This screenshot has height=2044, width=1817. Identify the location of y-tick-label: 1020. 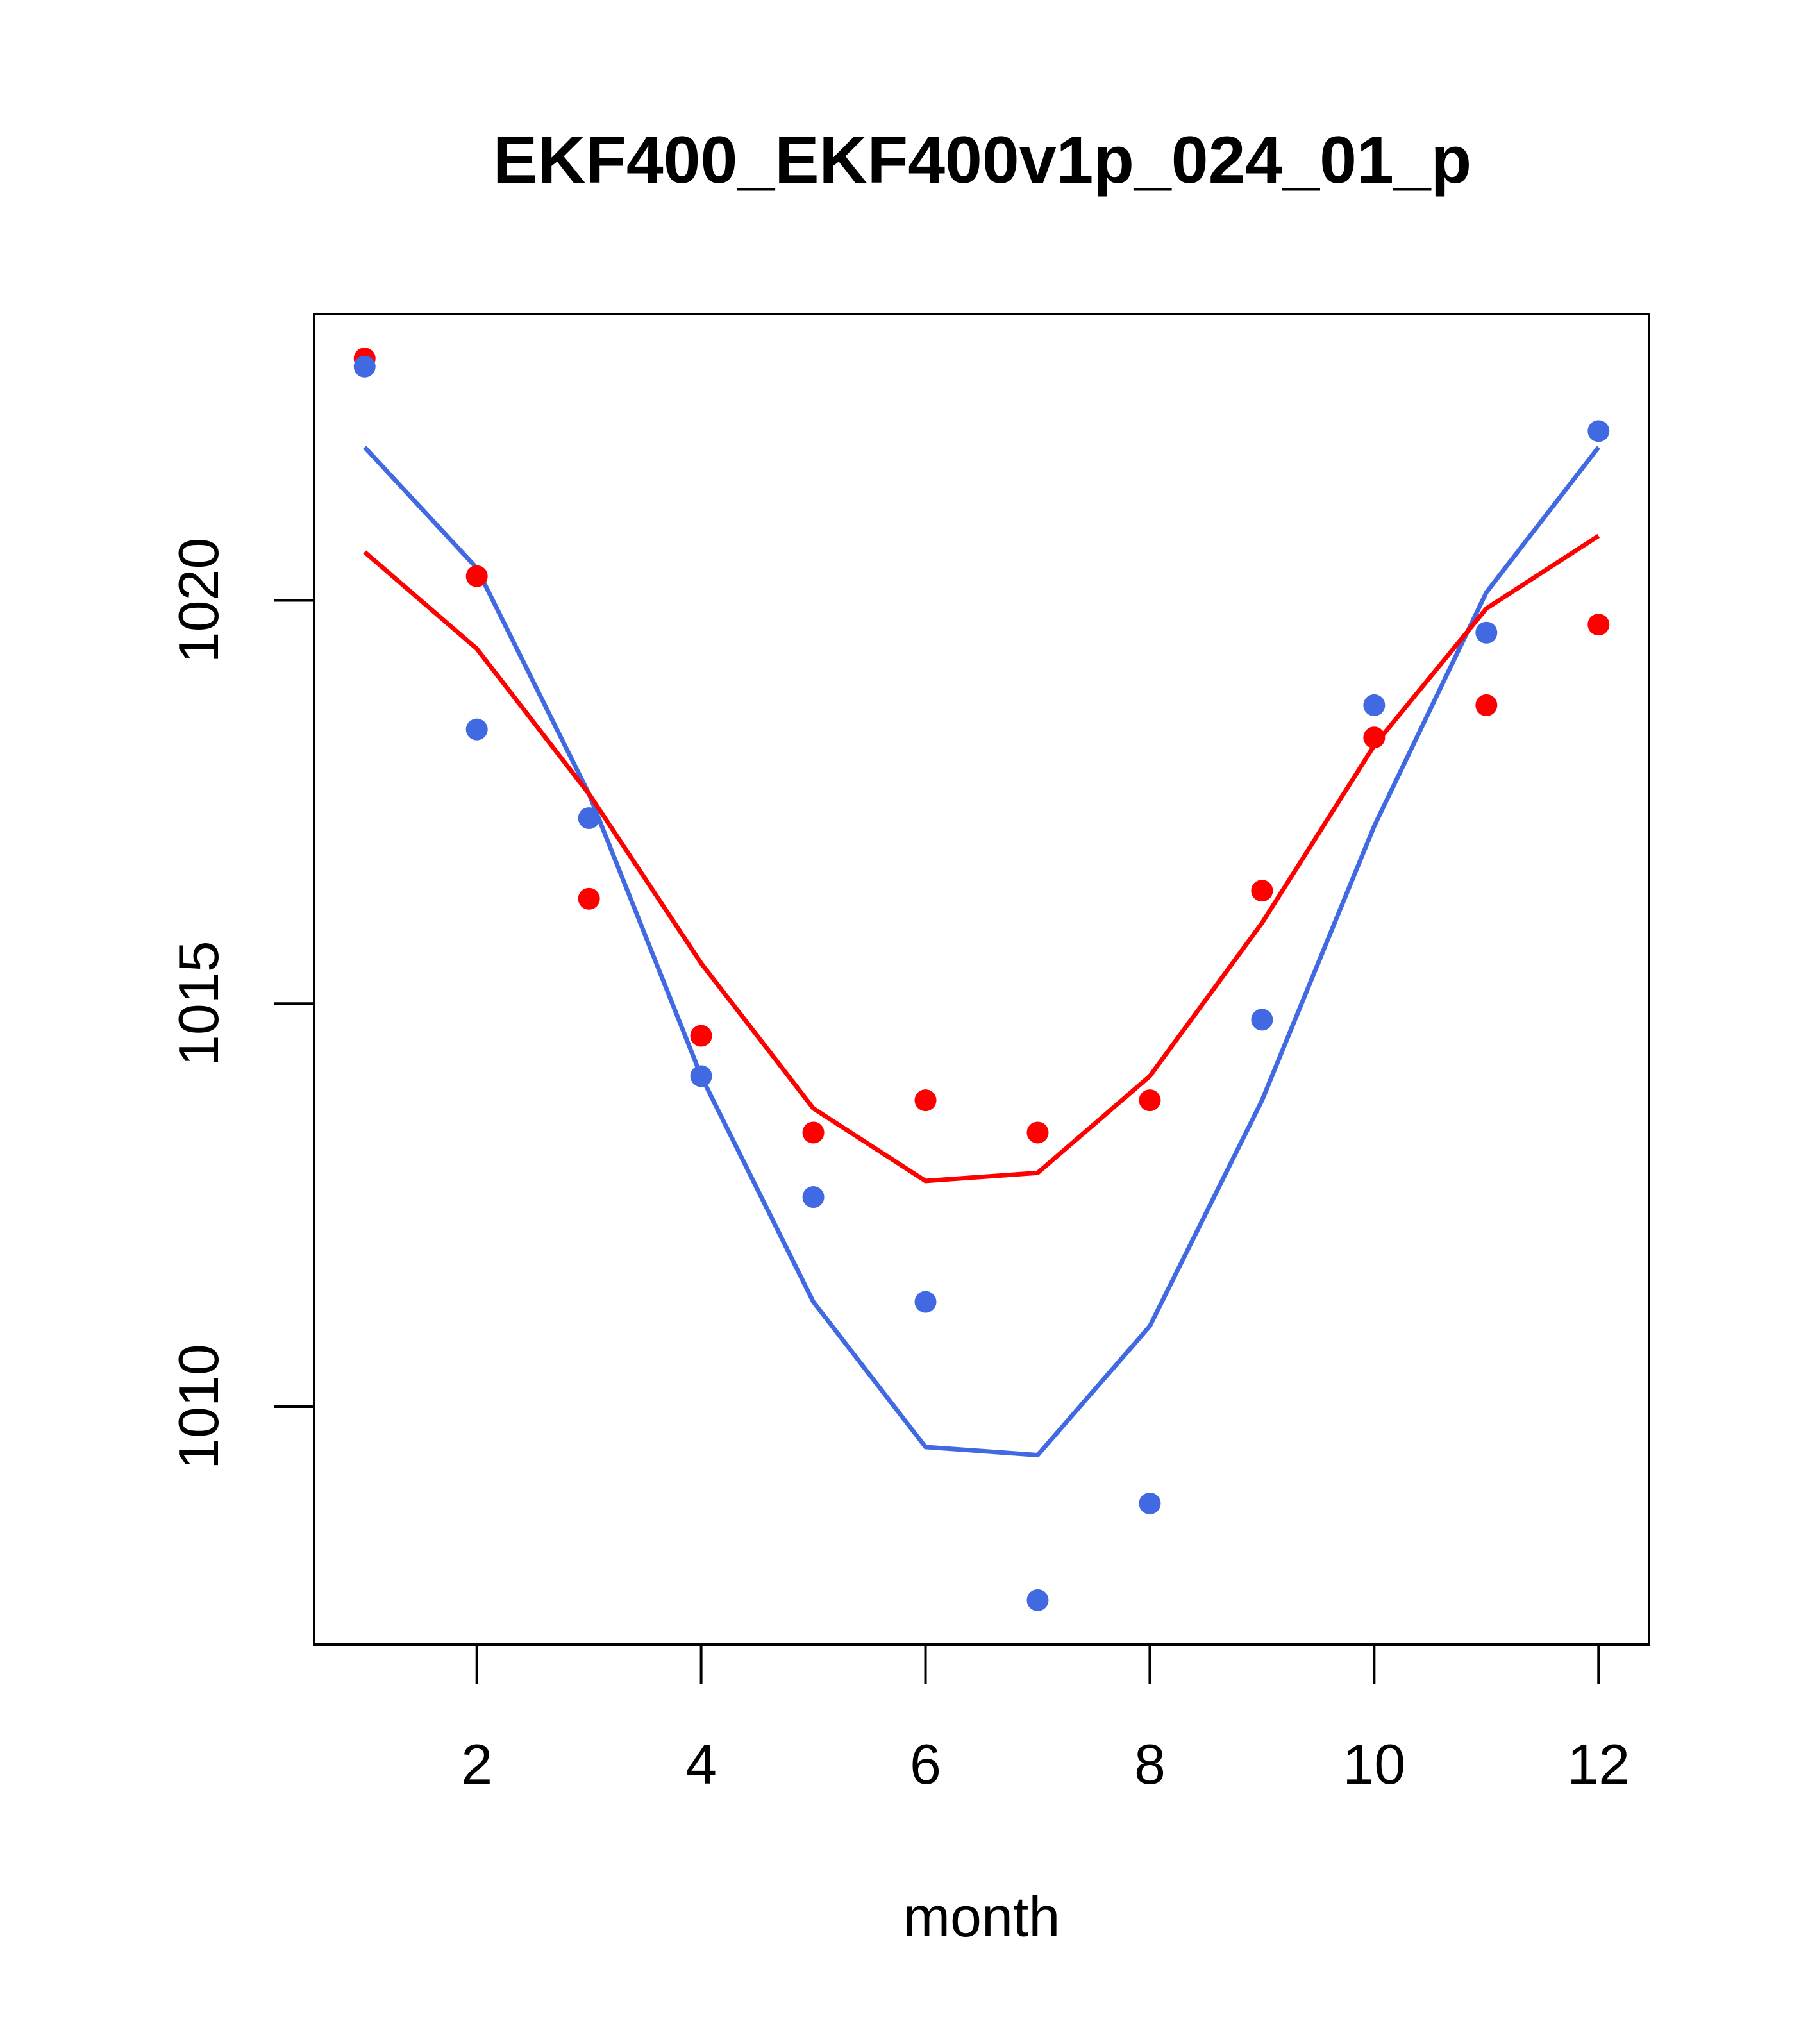
(198, 601).